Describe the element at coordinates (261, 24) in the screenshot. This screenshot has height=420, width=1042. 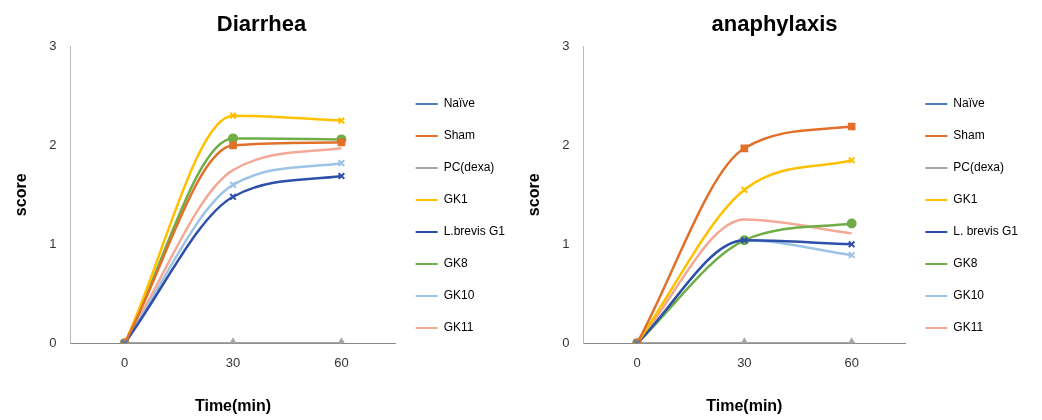
I see `chart-title: Diarrhea` at that location.